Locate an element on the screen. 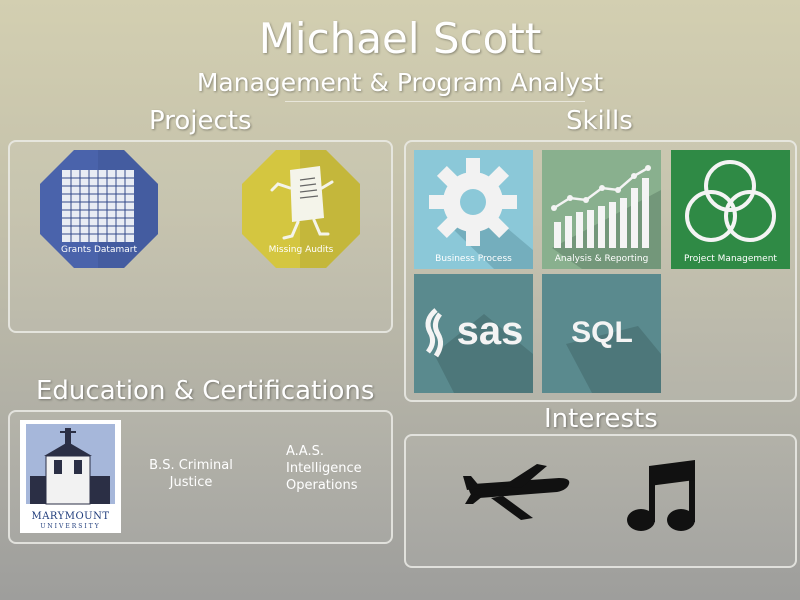 Image resolution: width=800 pixels, height=600 pixels. venn-diagram-icon is located at coordinates (730, 201).